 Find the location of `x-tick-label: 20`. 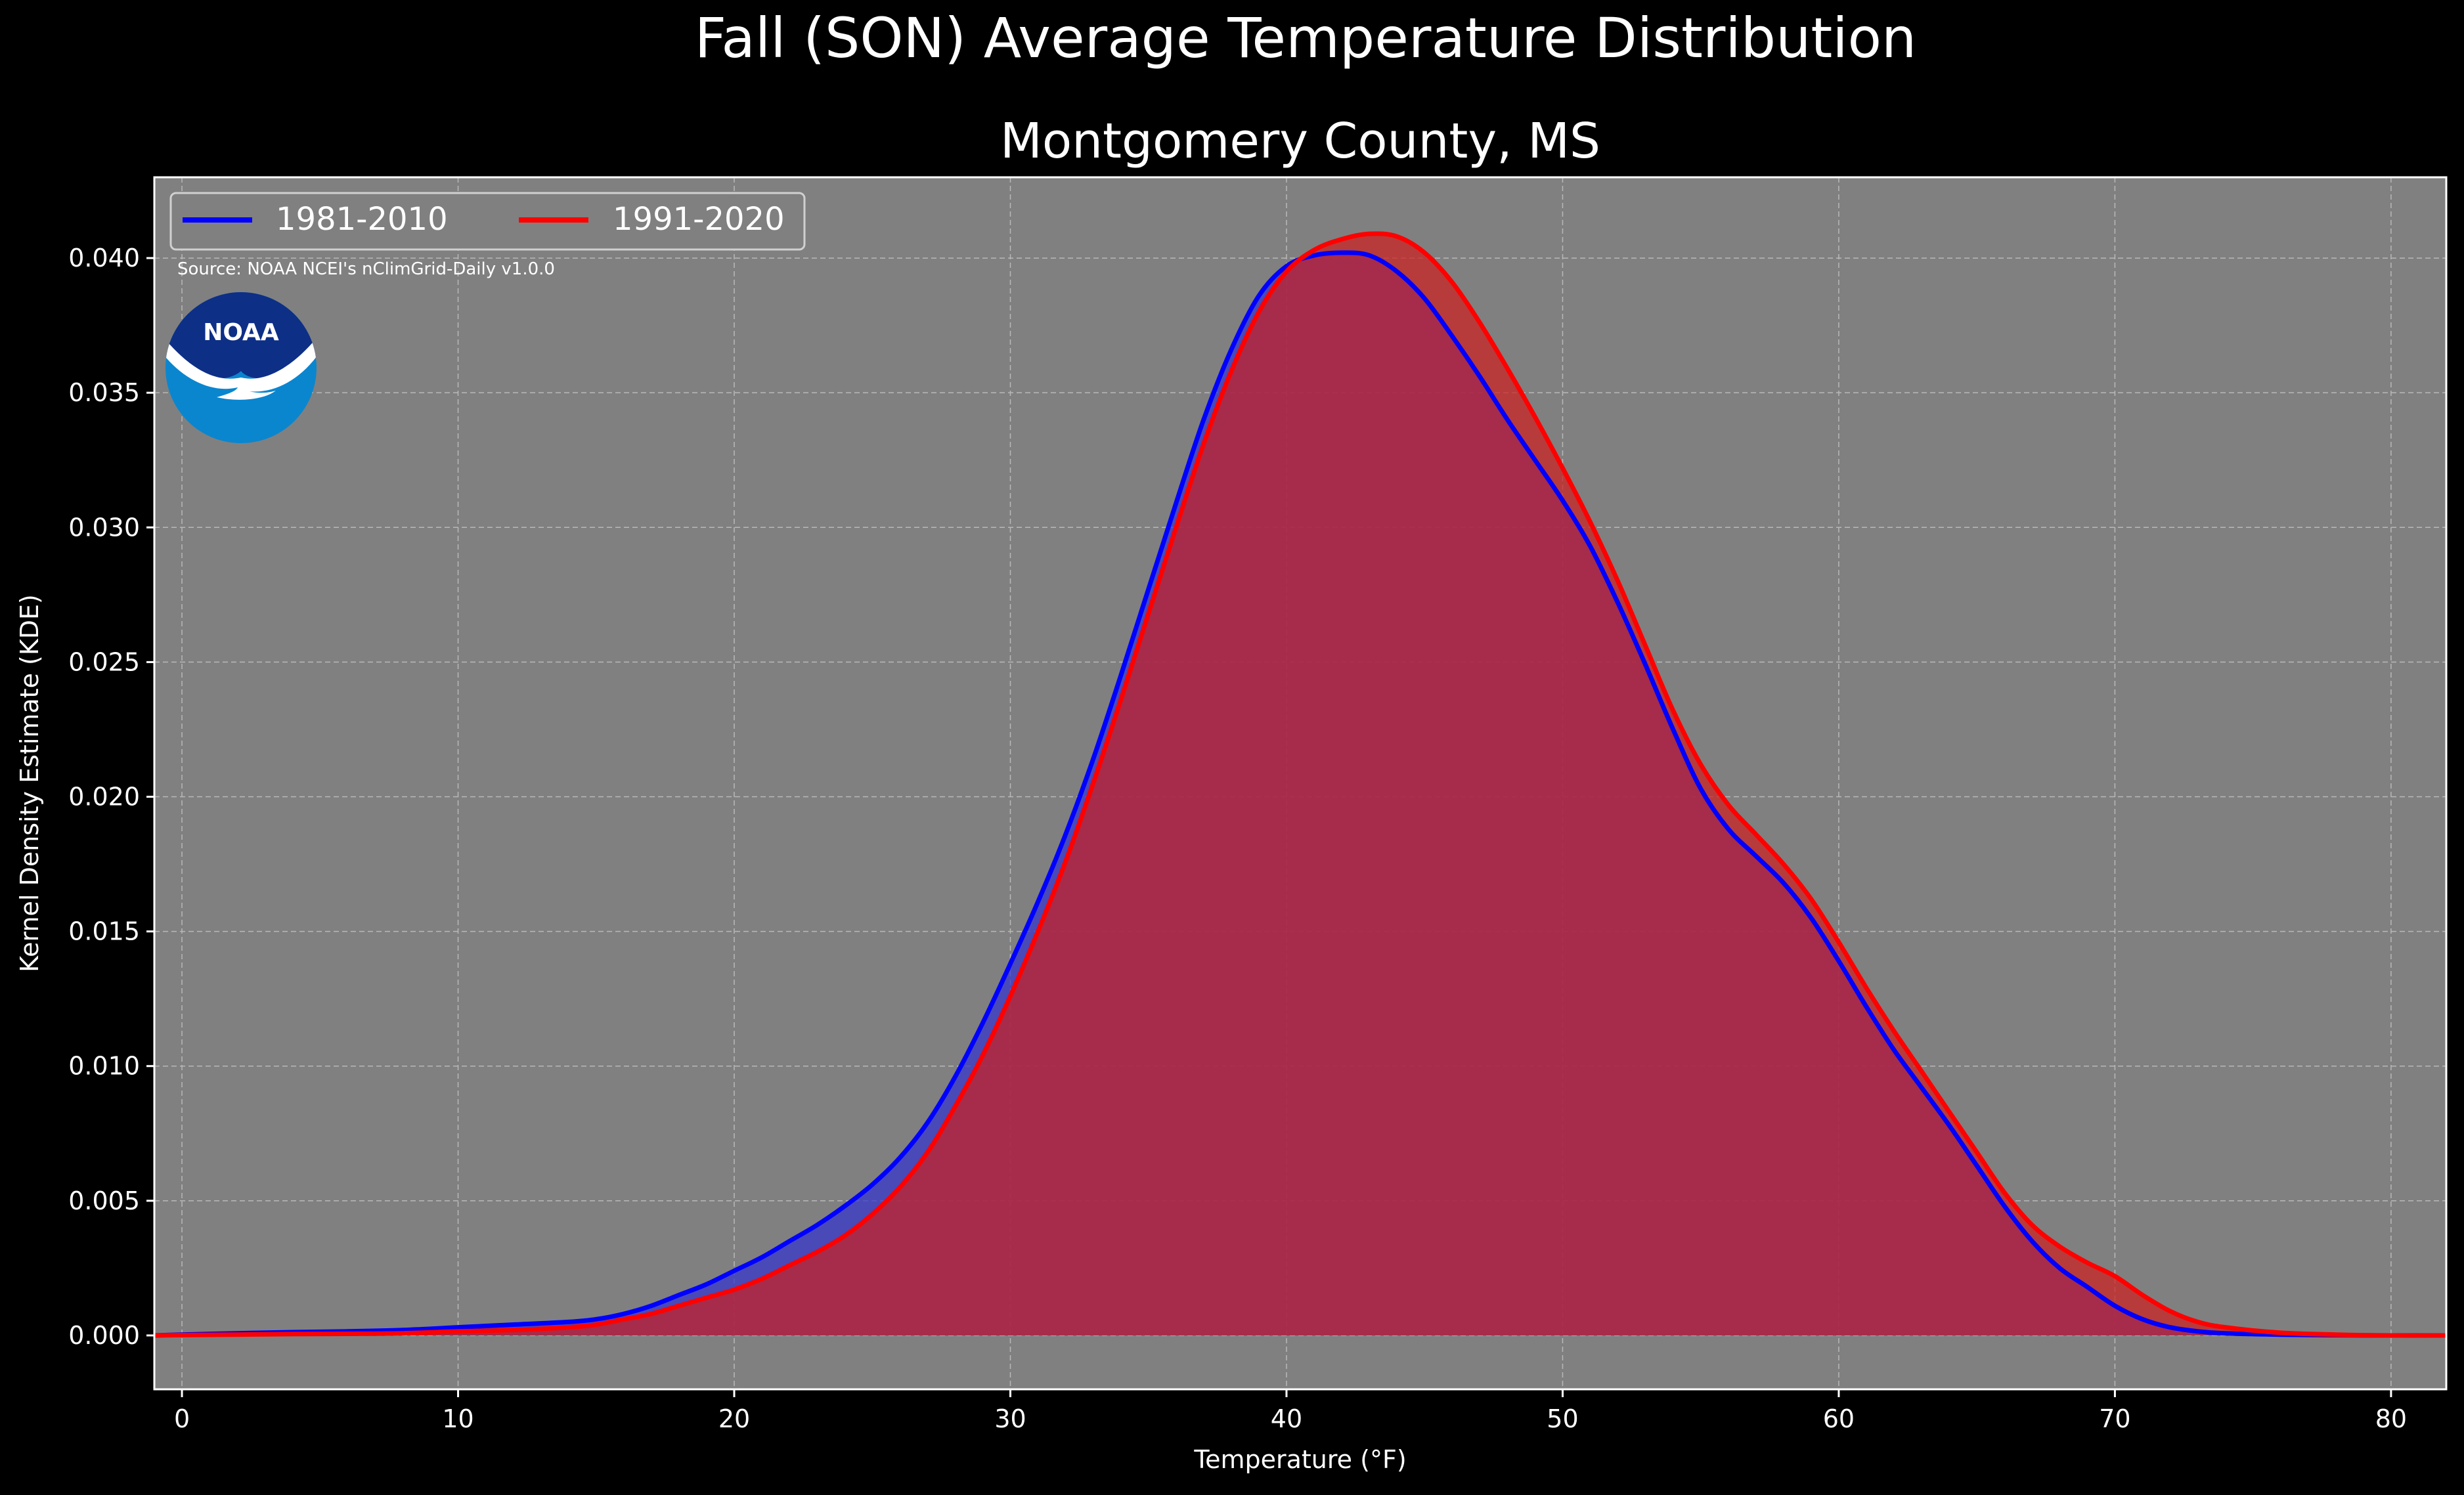

x-tick-label: 20 is located at coordinates (734, 1418).